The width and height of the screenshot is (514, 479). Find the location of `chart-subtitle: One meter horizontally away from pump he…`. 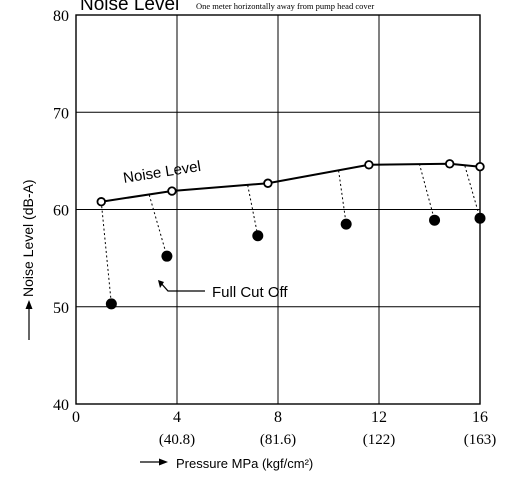

chart-subtitle: One meter horizontally away from pump he… is located at coordinates (285, 6).